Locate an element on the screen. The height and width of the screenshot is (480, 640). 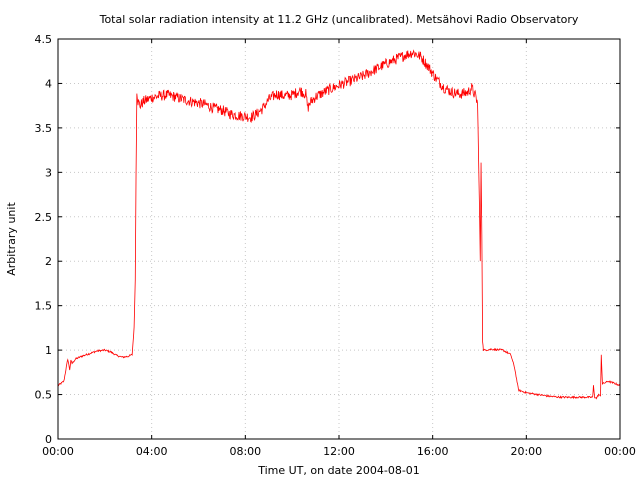
y-tick-label: 4 is located at coordinates (48, 83).